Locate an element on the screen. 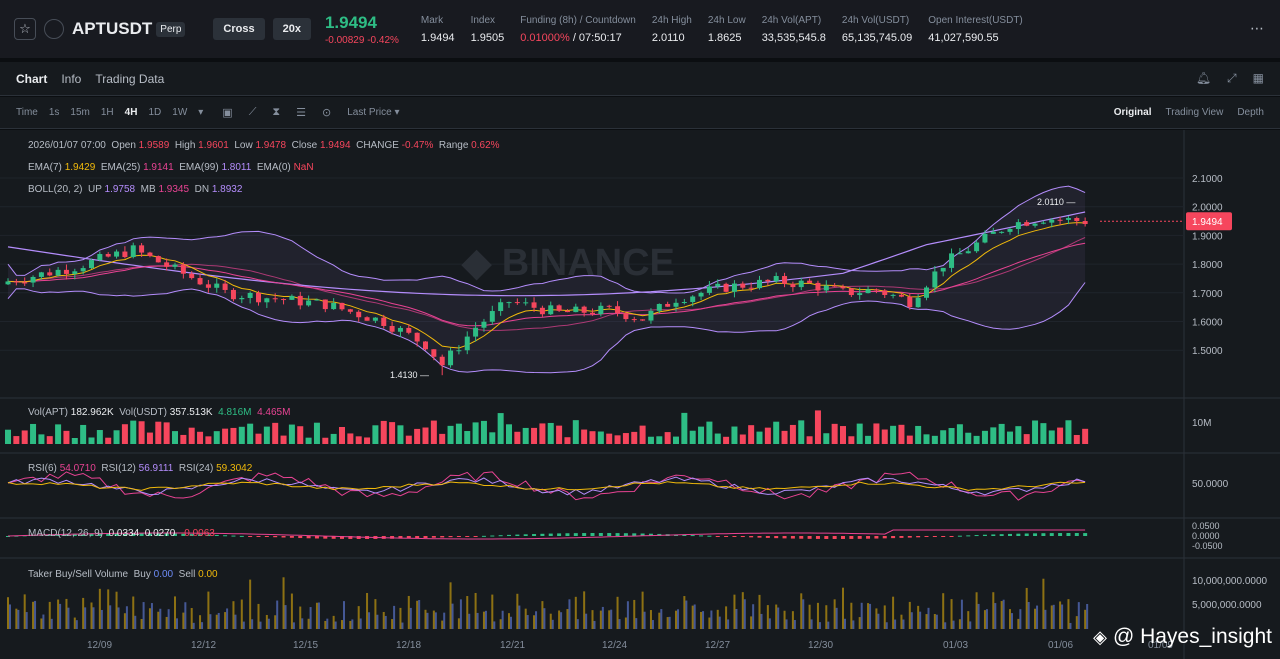 The height and width of the screenshot is (659, 1280). tab-chart: Chart is located at coordinates (32, 78).